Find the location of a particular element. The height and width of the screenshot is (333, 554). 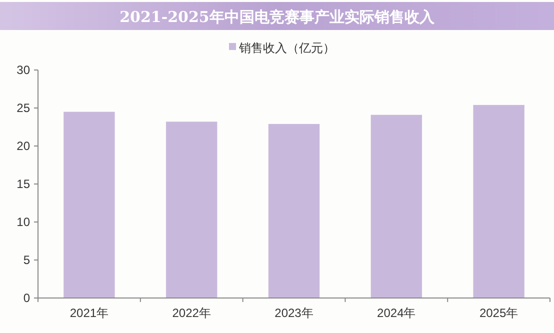

y-tick-label: 5 is located at coordinates (26, 260).